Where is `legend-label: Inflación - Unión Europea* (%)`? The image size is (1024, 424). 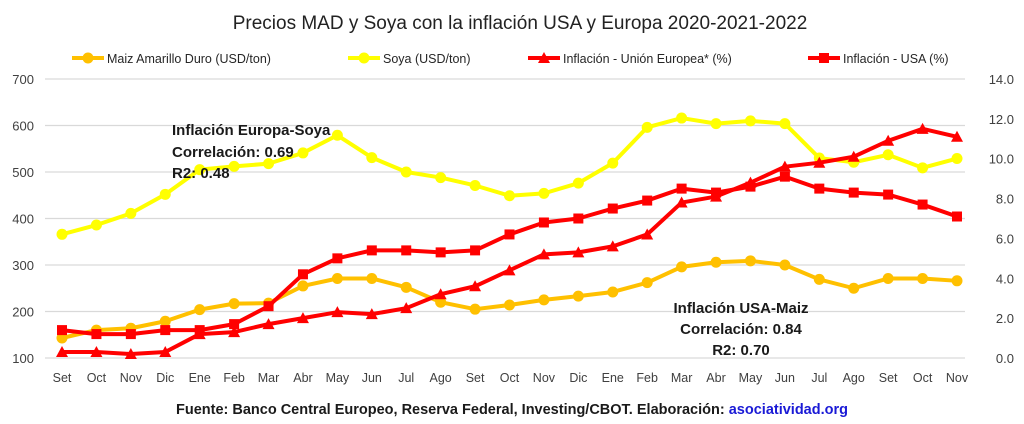
legend-label: Inflación - Unión Europea* (%) is located at coordinates (647, 59).